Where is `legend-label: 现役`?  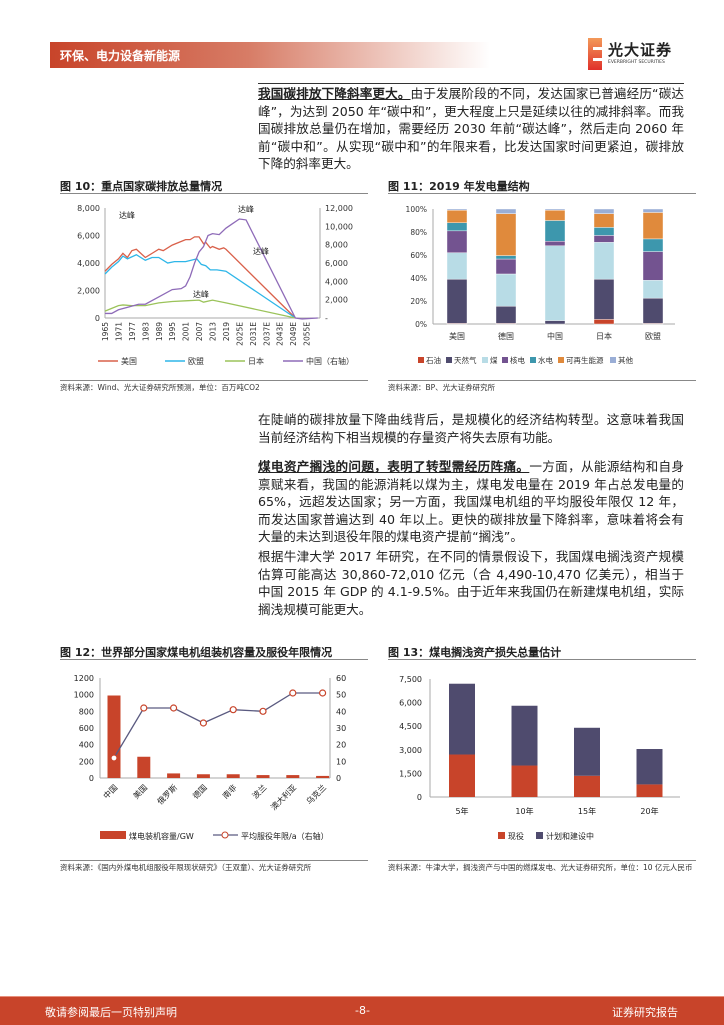 legend-label: 现役 is located at coordinates (516, 836).